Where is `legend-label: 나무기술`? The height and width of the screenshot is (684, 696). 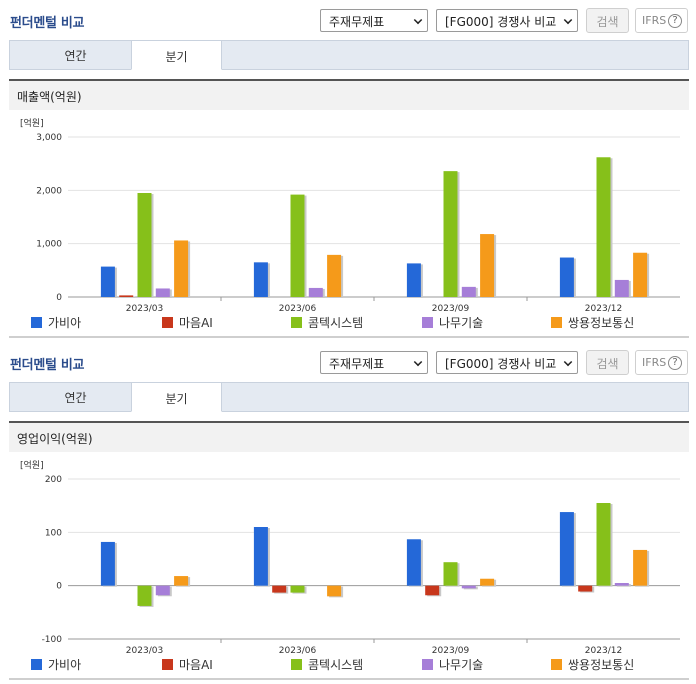
legend-label: 나무기술 is located at coordinates (461, 665).